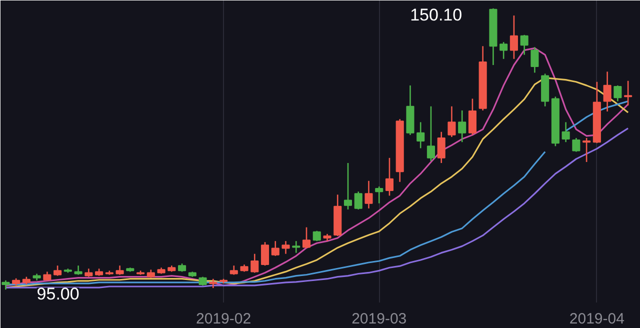 Image resolution: width=640 pixels, height=328 pixels. What do you see at coordinates (379, 319) in the screenshot?
I see `x-tick-label: 2019-03` at bounding box center [379, 319].